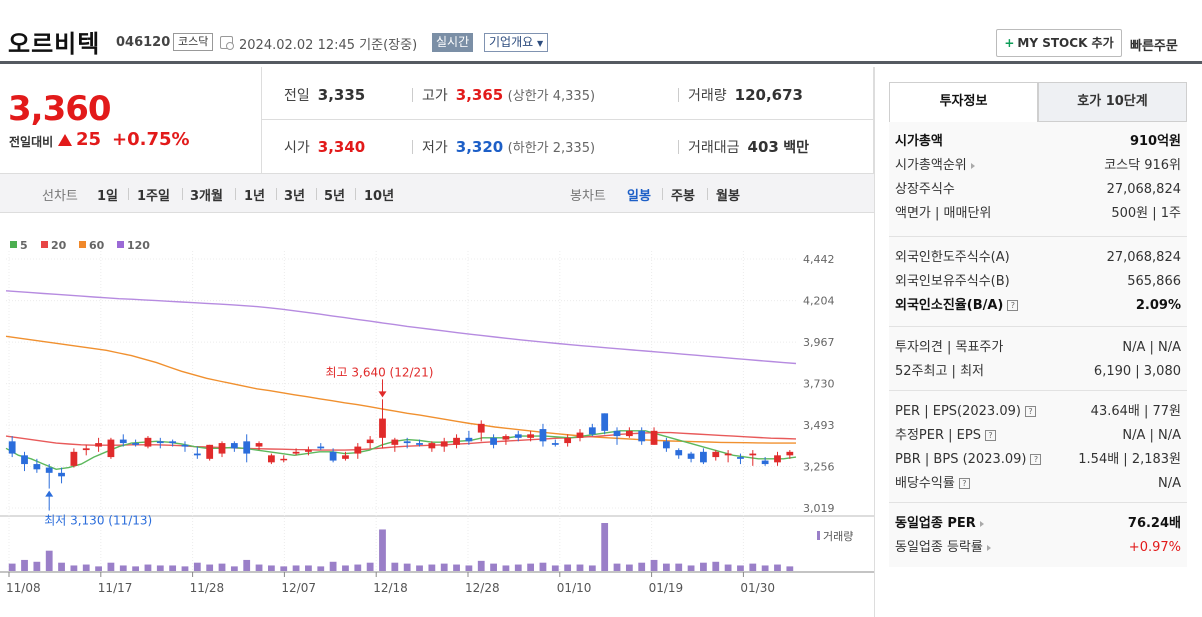 The height and width of the screenshot is (617, 1202). I want to click on y-tick-label: 3,019, so click(819, 508).